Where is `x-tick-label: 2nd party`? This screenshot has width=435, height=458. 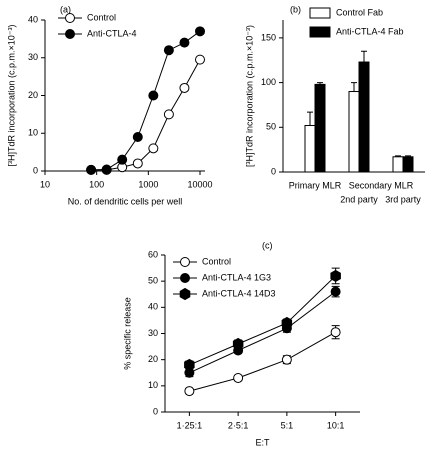
x-tick-label: 2nd party is located at coordinates (359, 199).